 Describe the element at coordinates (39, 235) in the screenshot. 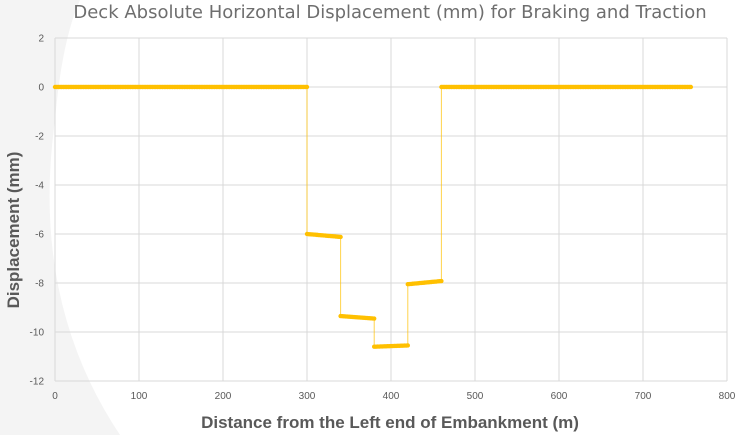

I see `y-tick-label: -6` at that location.